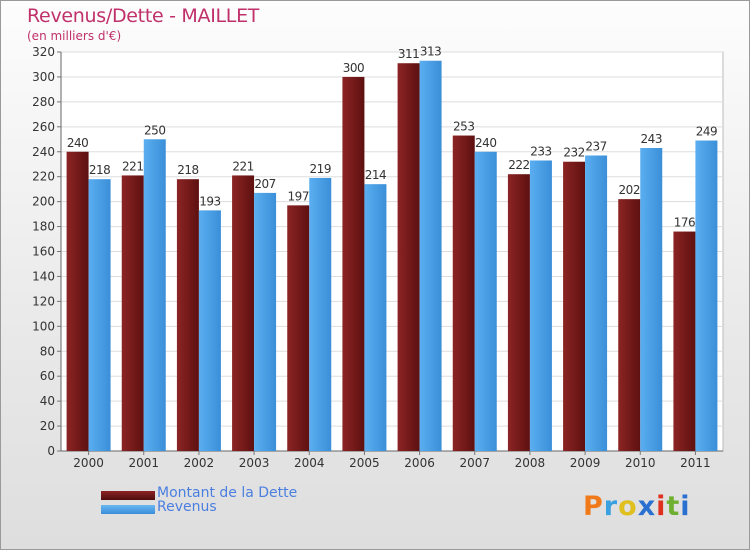  I want to click on legend-label-revenue: Revenus, so click(187, 507).